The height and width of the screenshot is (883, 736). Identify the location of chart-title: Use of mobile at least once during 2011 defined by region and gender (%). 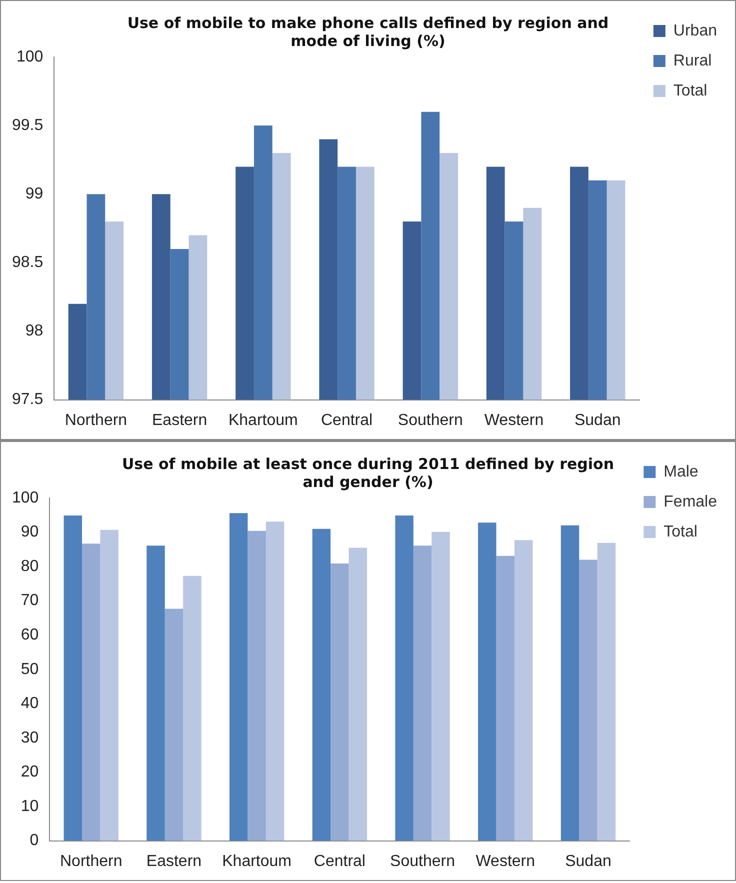
(368, 472).